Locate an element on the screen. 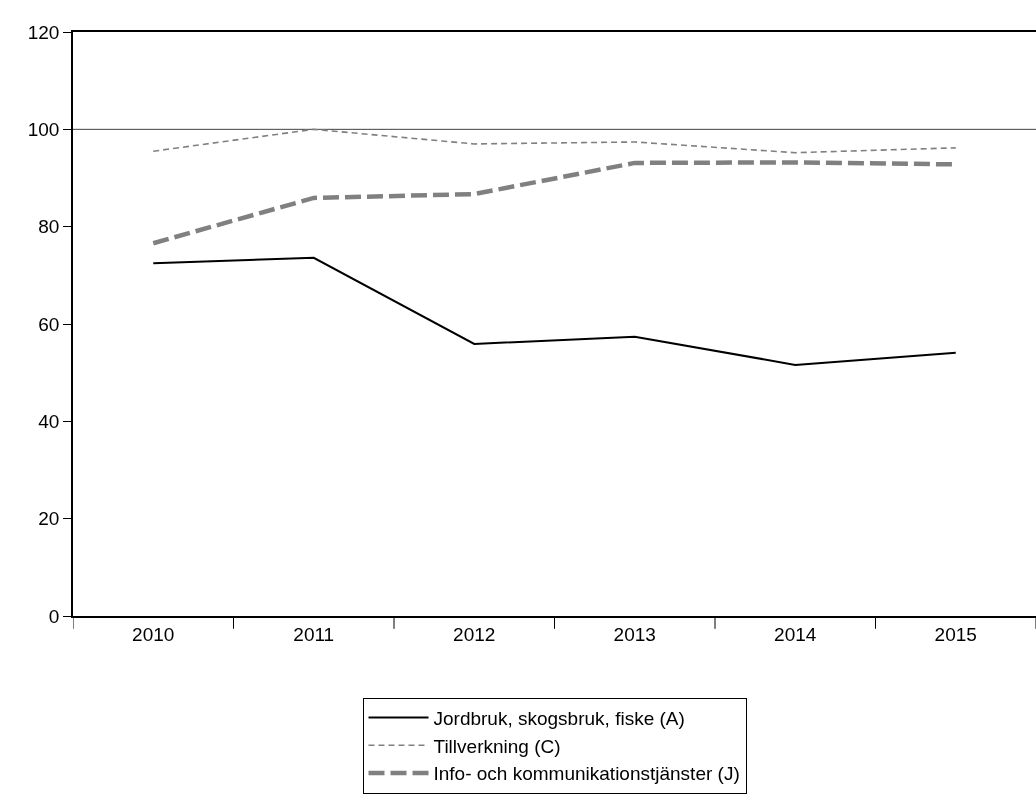  legend-label: Tillverkning (C) is located at coordinates (497, 746).